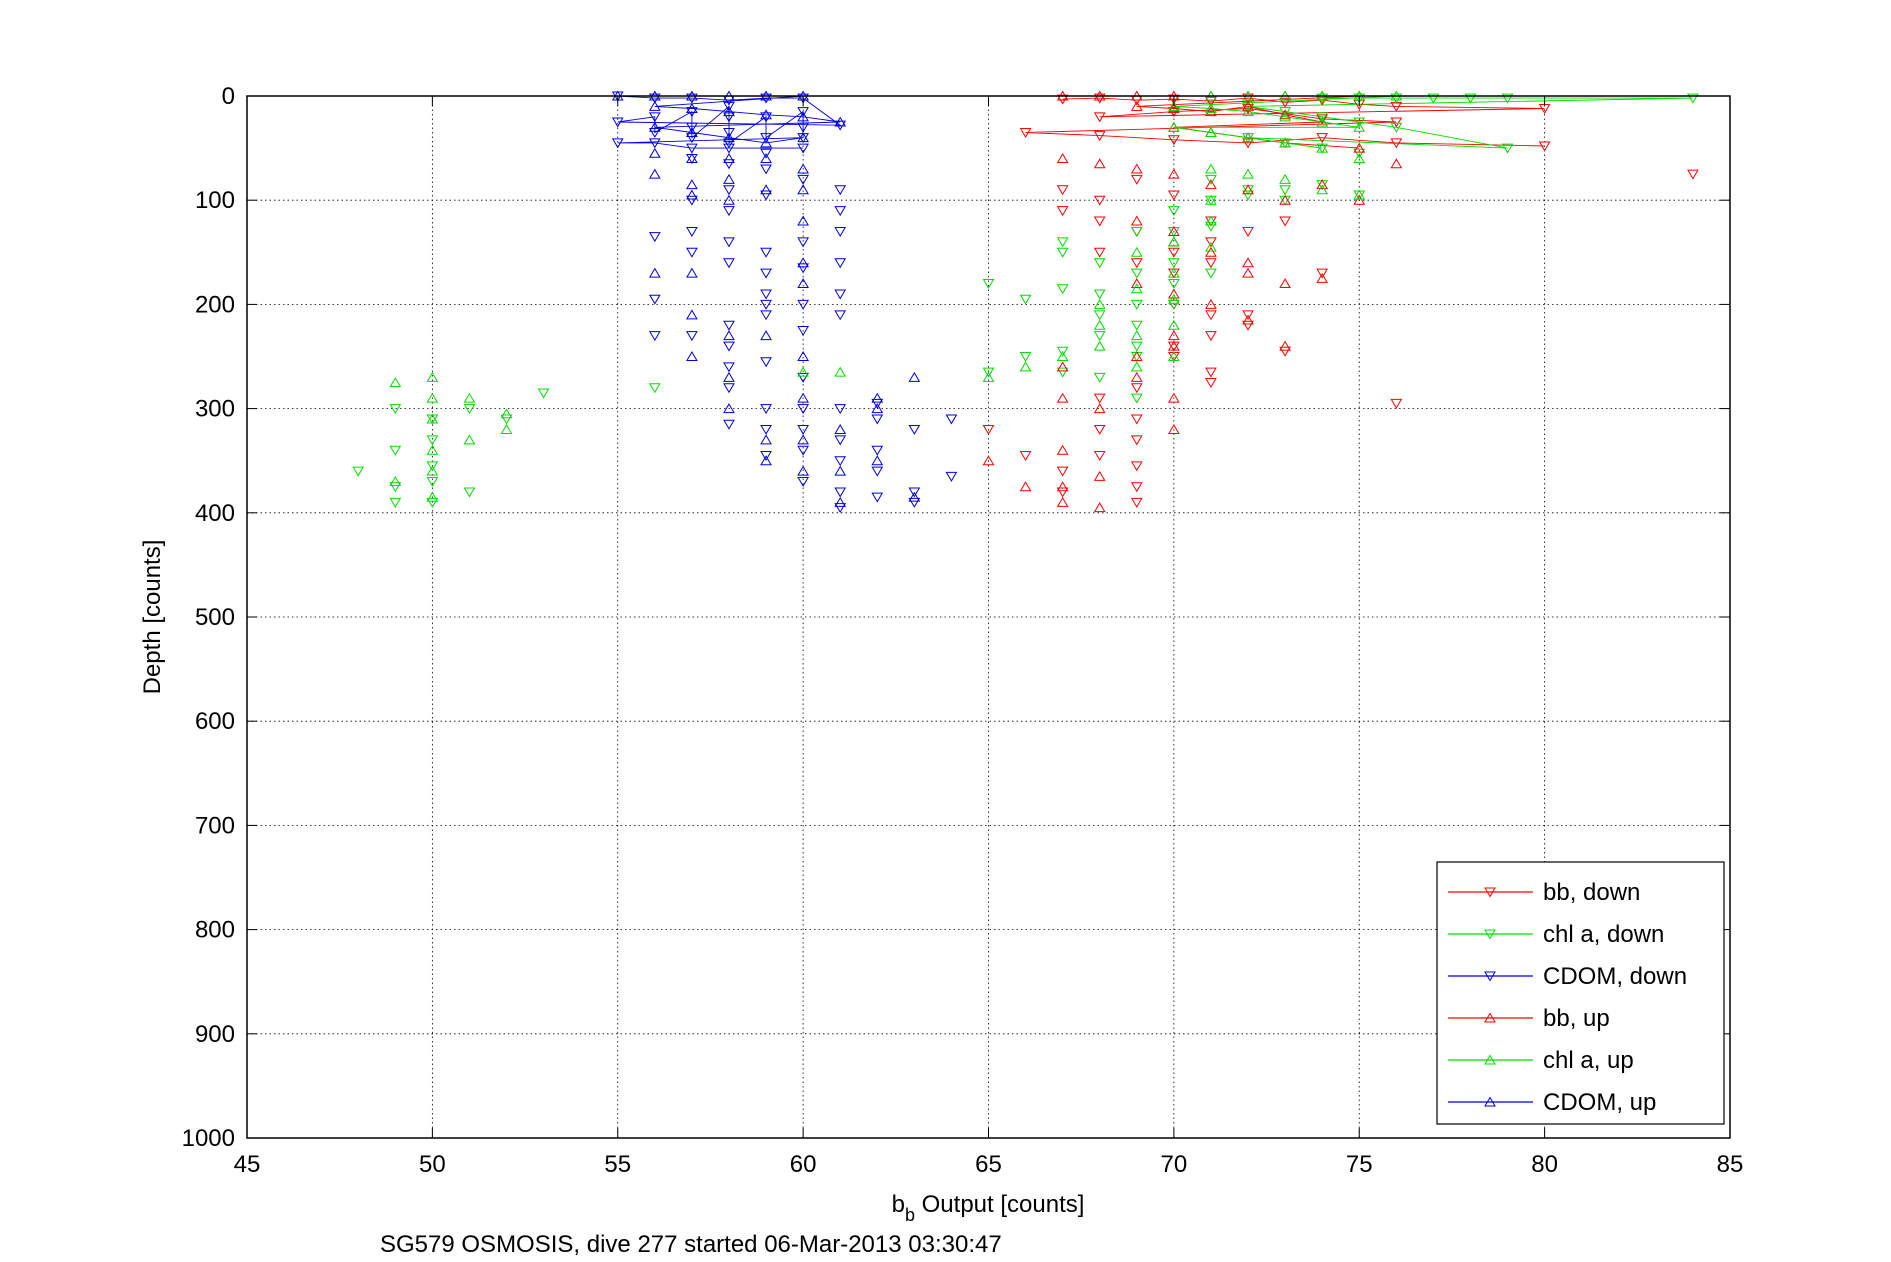 Image resolution: width=1891 pixels, height=1262 pixels. What do you see at coordinates (208, 1138) in the screenshot?
I see `y-tick-label: 1000` at bounding box center [208, 1138].